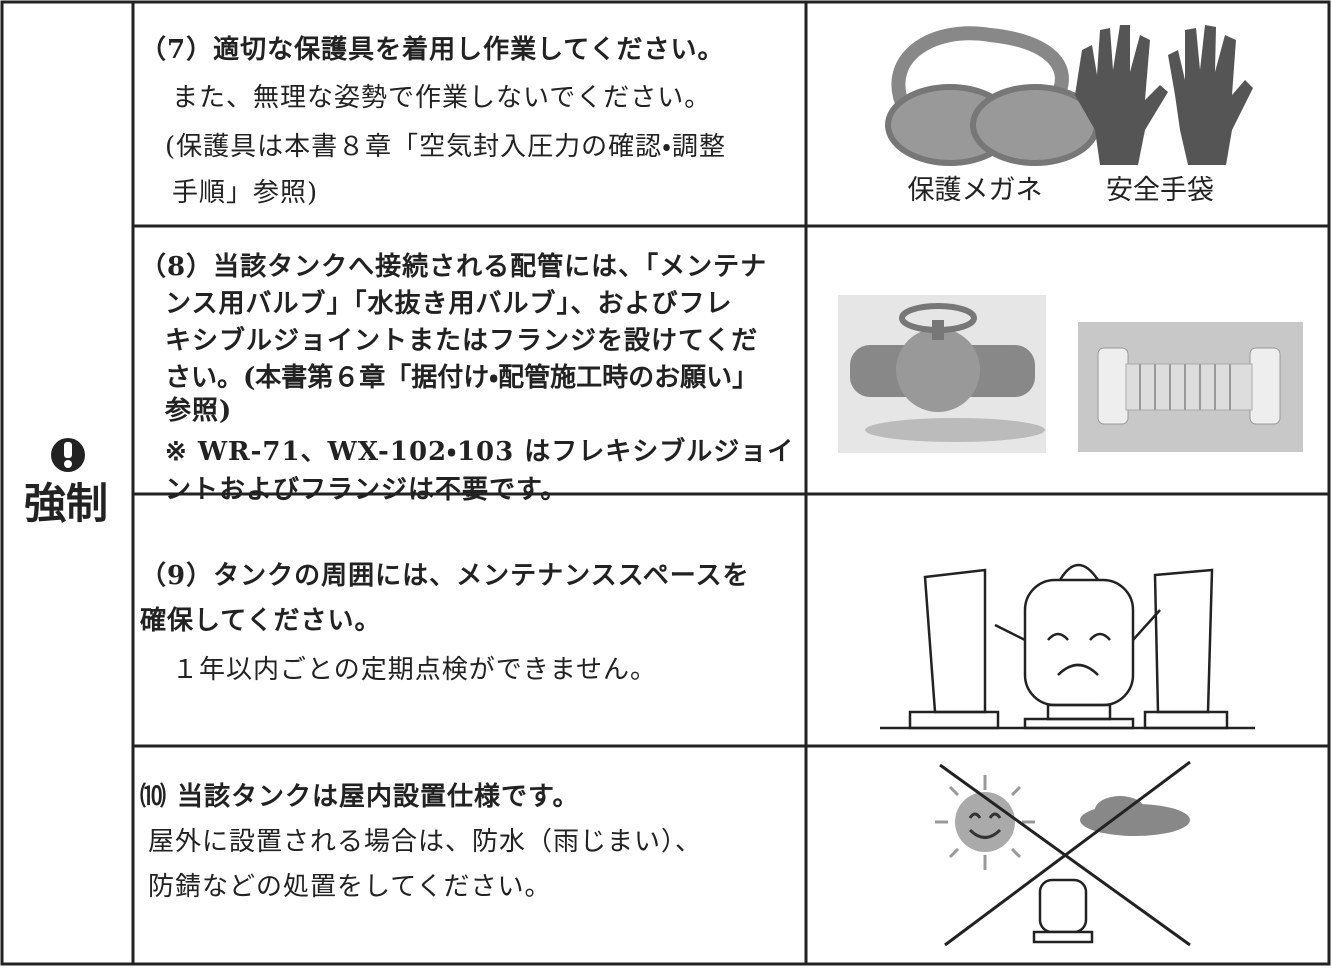  What do you see at coordinates (445, 147) in the screenshot?
I see `text-line: (保護具は本書８章「空気封入圧力の確認・調整` at bounding box center [445, 147].